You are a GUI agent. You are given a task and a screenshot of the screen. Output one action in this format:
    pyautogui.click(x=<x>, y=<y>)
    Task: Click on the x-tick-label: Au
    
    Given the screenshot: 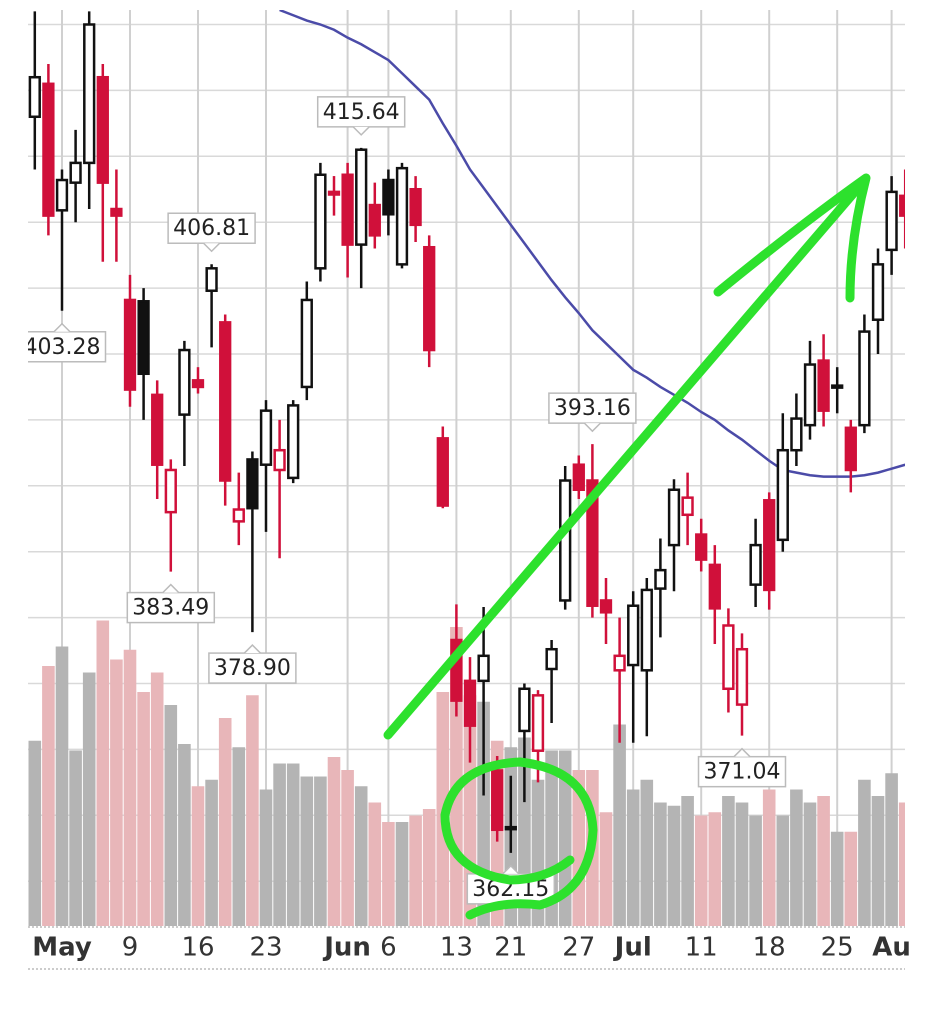 What is the action you would take?
    pyautogui.click(x=891, y=948)
    